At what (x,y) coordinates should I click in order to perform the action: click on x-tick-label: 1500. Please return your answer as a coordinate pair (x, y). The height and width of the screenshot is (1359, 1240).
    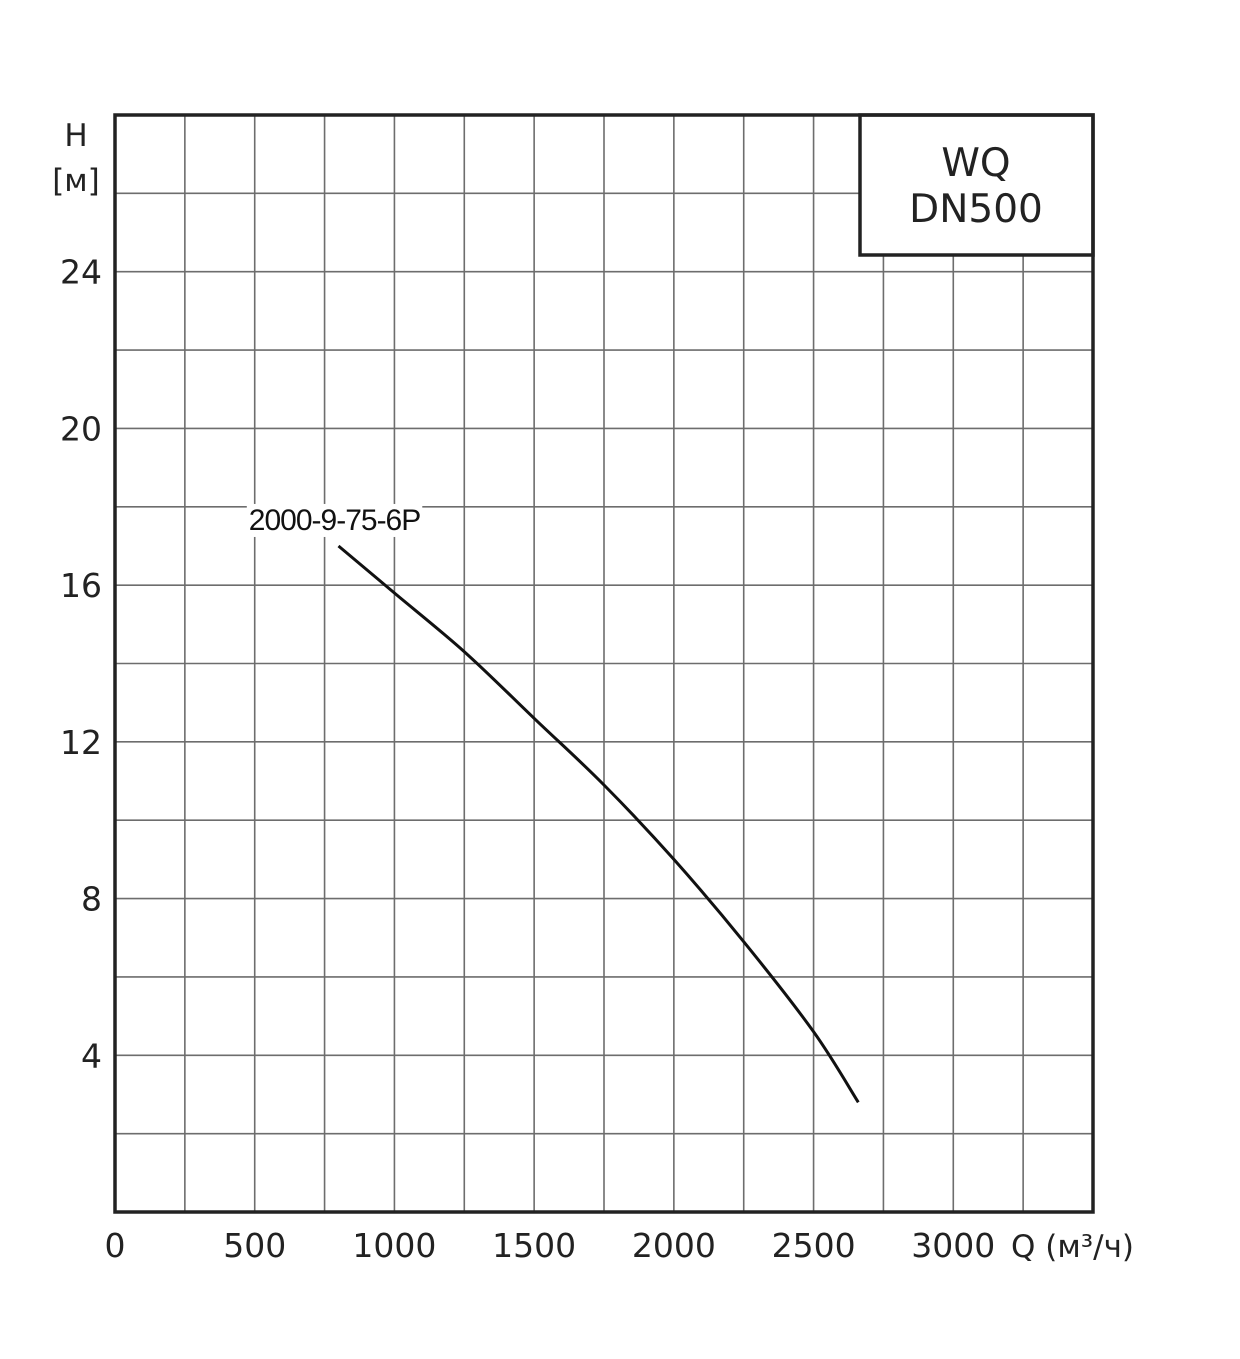
    Looking at the image, I should click on (534, 1245).